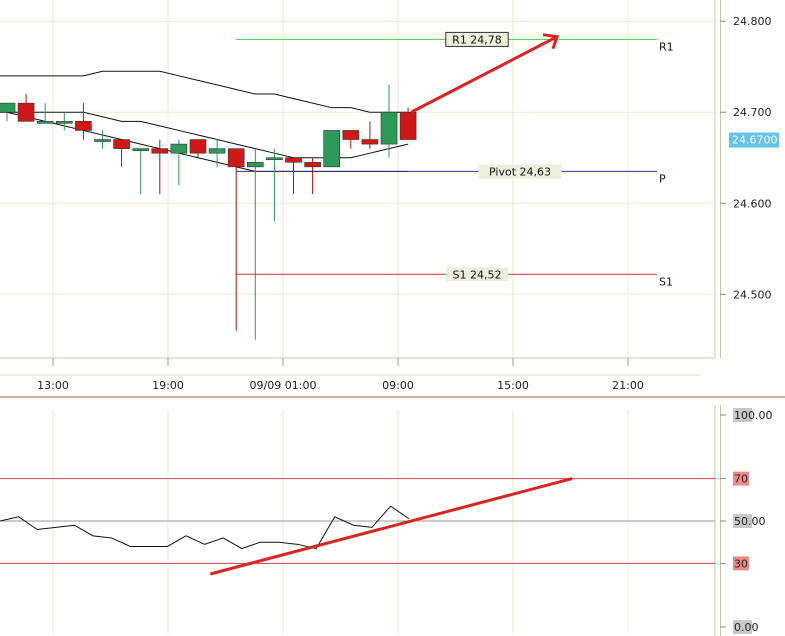 The height and width of the screenshot is (636, 785). I want to click on time-axis-area, so click(392, 379).